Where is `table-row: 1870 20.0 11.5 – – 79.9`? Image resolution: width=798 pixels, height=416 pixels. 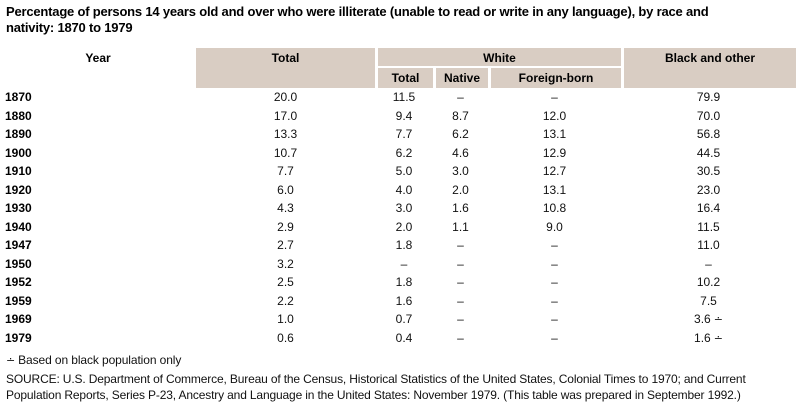 table-row: 1870 20.0 11.5 – – 79.9 is located at coordinates (398, 97).